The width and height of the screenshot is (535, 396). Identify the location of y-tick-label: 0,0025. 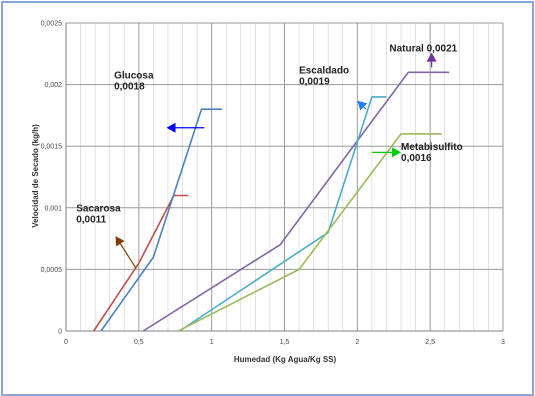
(52, 24).